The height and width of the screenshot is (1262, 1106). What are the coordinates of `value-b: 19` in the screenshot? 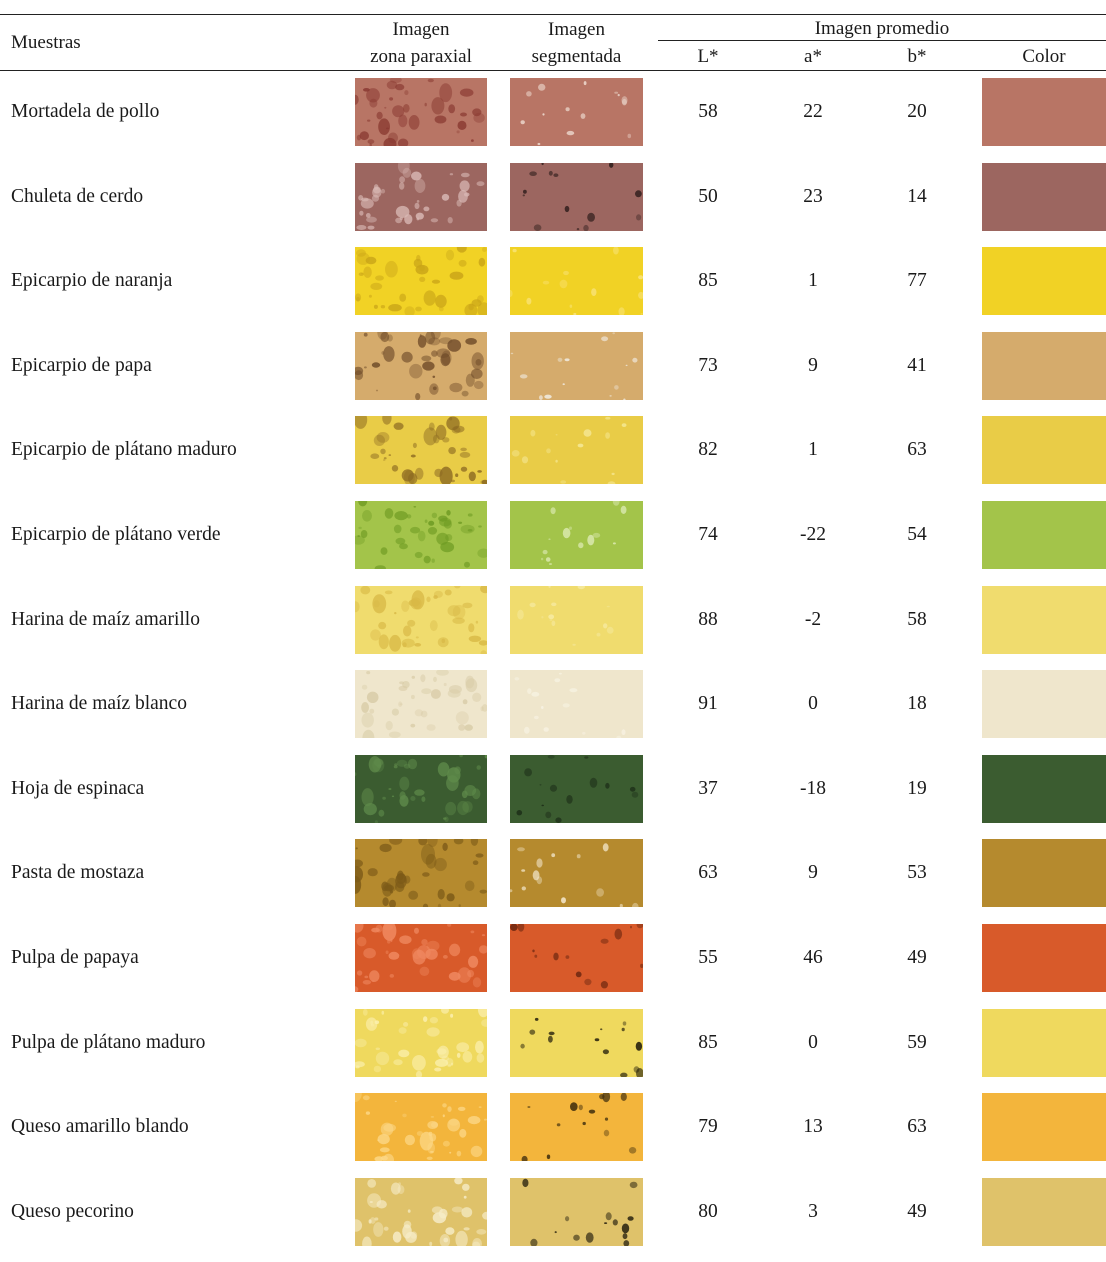 It's located at (917, 788).